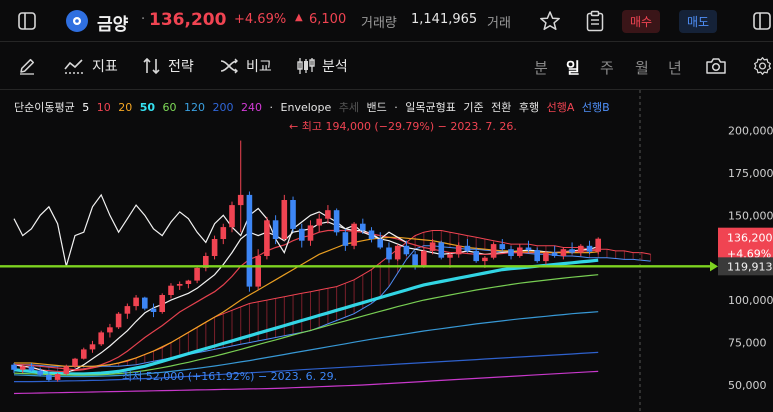  Describe the element at coordinates (113, 25) in the screenshot. I see `stock-name: 금양` at that location.